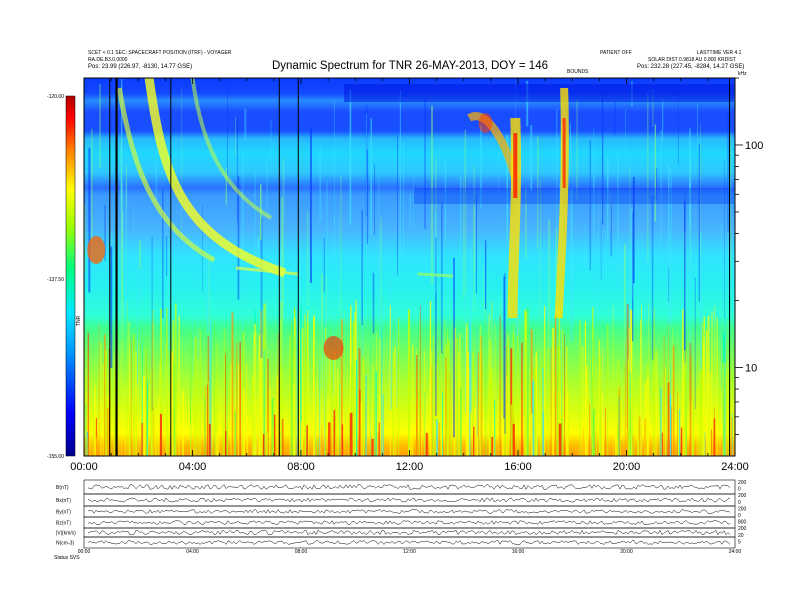  What do you see at coordinates (409, 522) in the screenshot?
I see `lower-panel-trace` at bounding box center [409, 522].